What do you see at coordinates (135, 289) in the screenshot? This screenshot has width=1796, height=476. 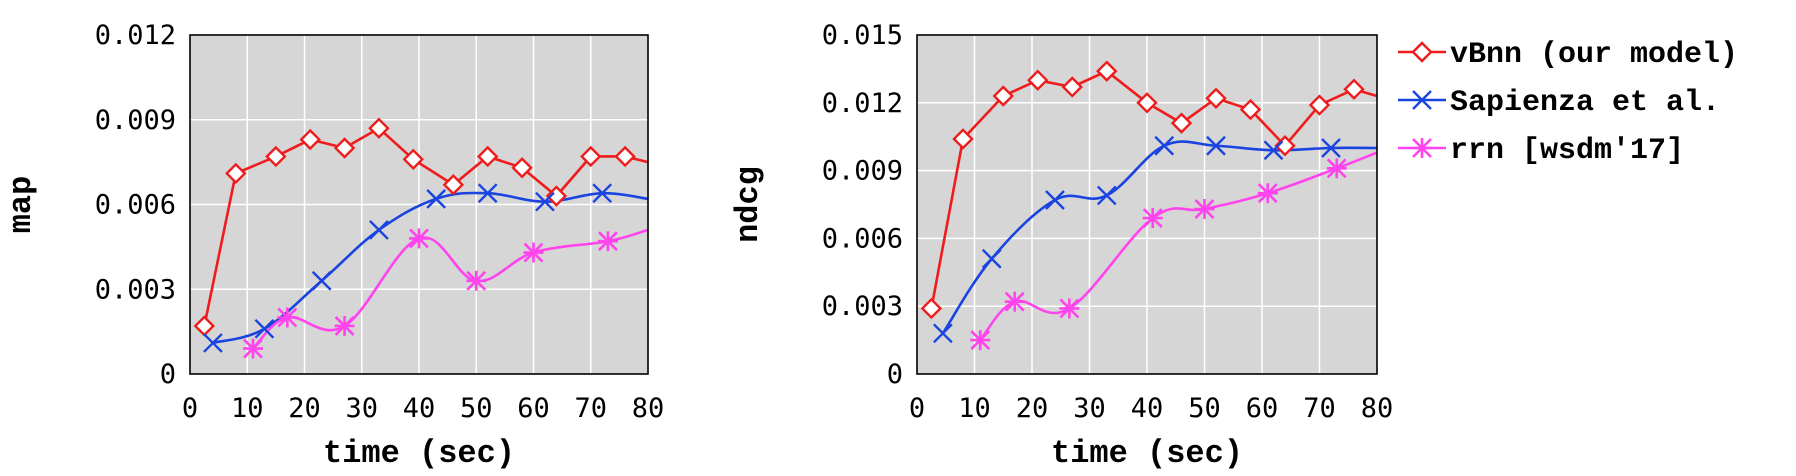 I see `y-tick-label: 0.003` at bounding box center [135, 289].